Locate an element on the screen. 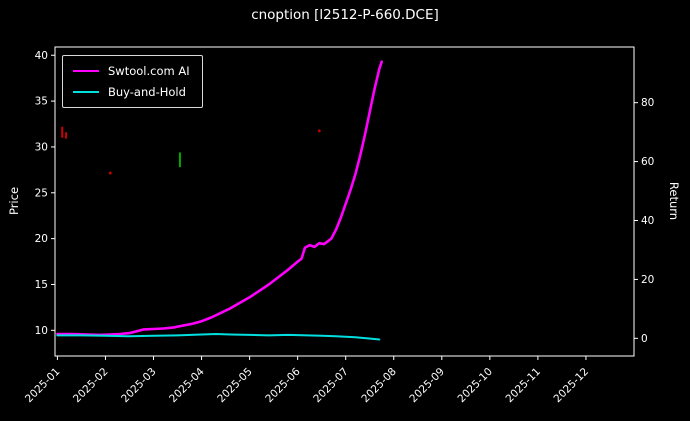  legend-item-buyhold: Buy-and-Hold is located at coordinates (131, 92).